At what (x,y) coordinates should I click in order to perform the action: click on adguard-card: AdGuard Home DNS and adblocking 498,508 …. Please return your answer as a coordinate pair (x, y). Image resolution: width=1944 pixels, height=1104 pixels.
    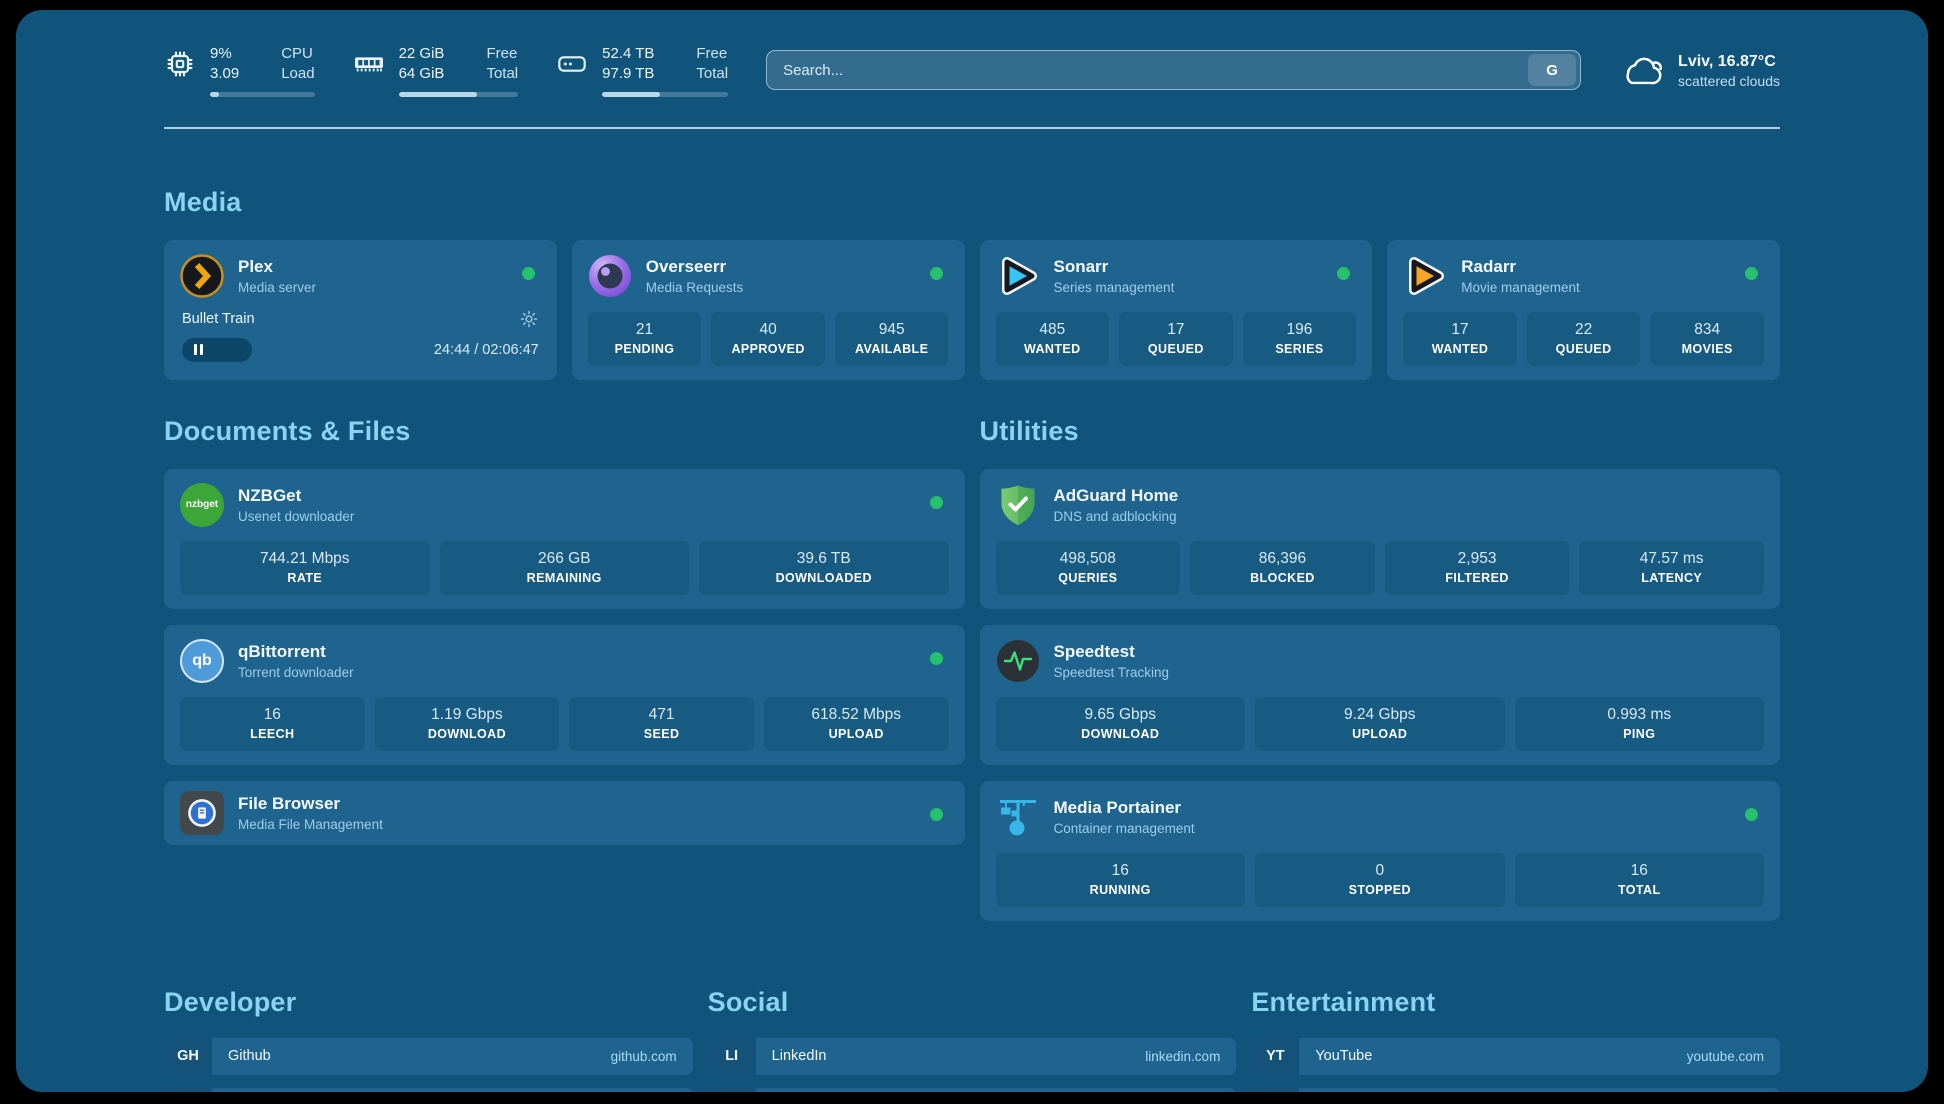
    Looking at the image, I should click on (1379, 538).